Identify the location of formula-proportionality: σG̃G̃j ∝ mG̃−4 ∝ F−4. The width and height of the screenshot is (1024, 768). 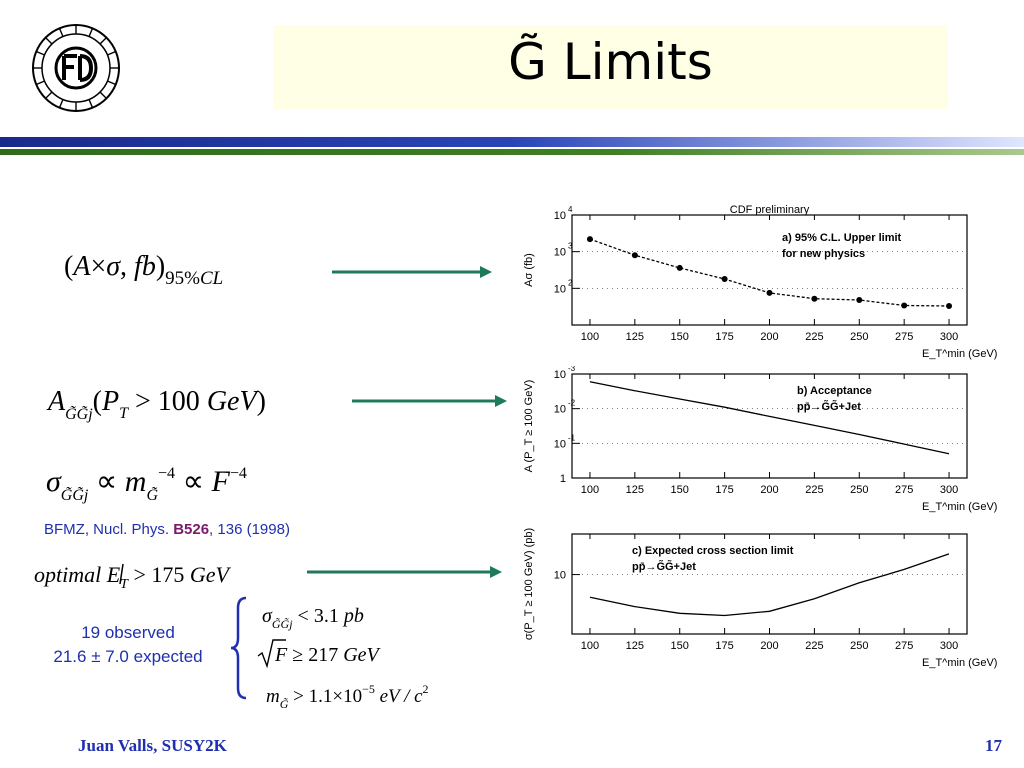
(146, 484).